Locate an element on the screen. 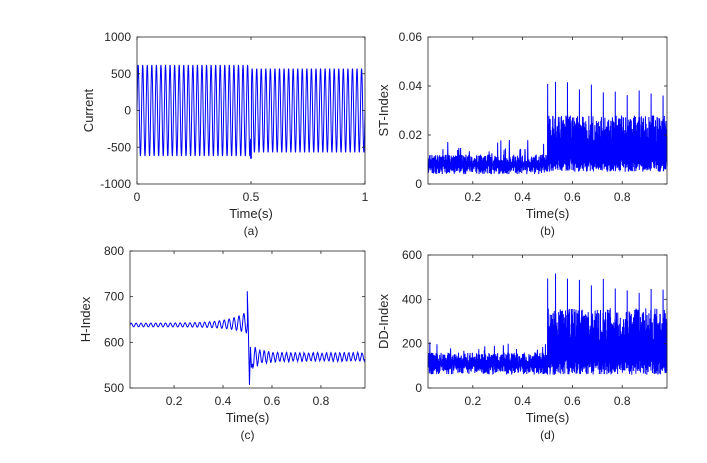  panel-c-caption: (c) is located at coordinates (248, 435).